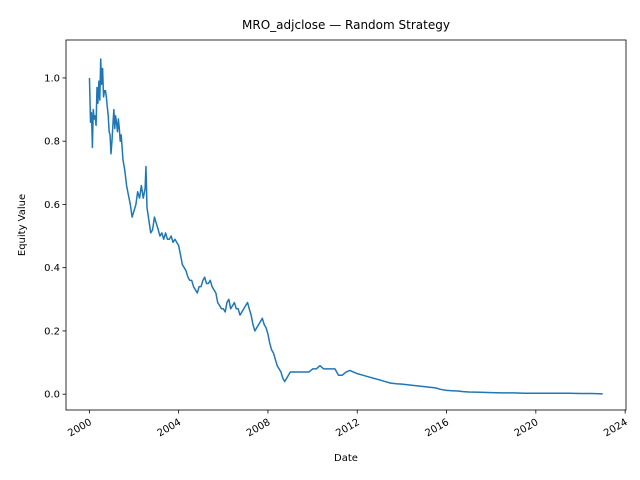  Describe the element at coordinates (52, 395) in the screenshot. I see `y-tick-label: 0.0` at that location.